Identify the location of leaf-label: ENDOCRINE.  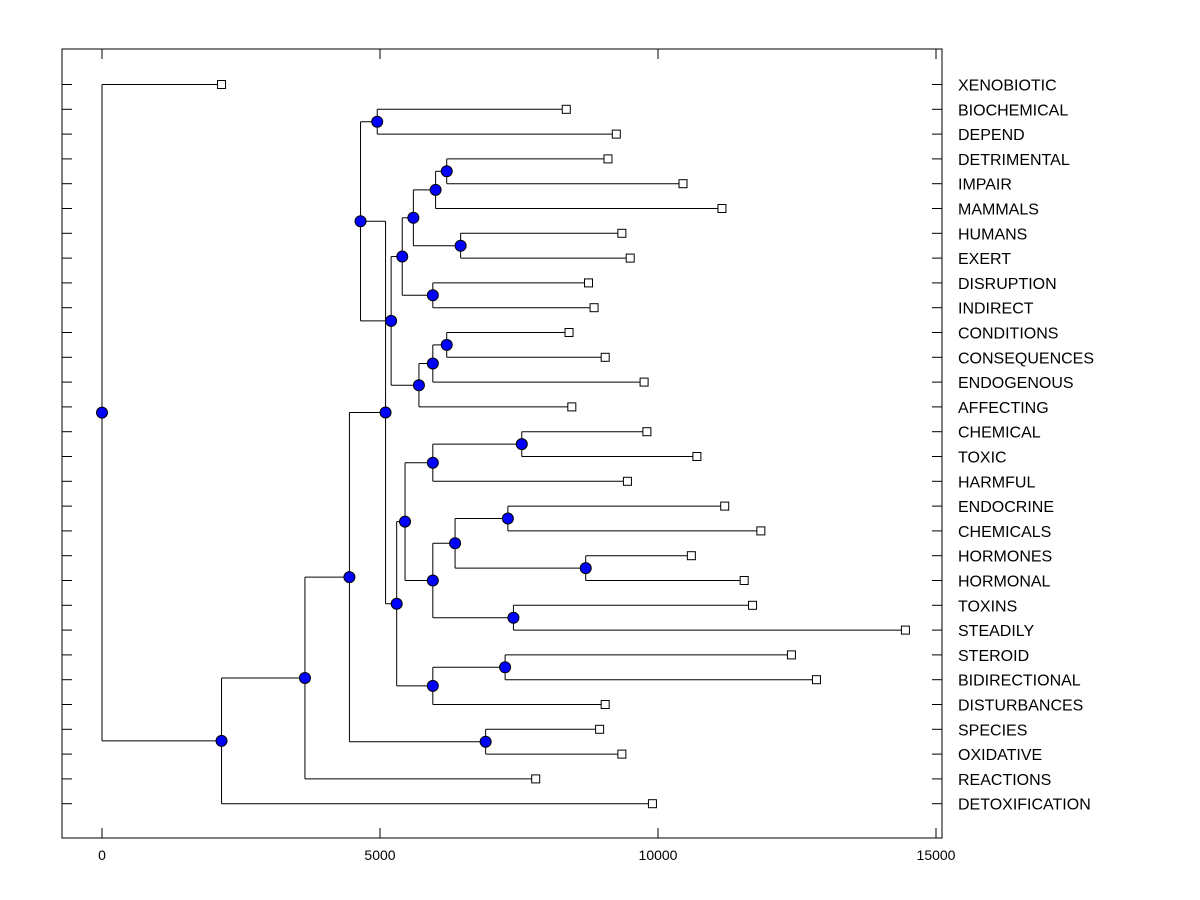
(1006, 507).